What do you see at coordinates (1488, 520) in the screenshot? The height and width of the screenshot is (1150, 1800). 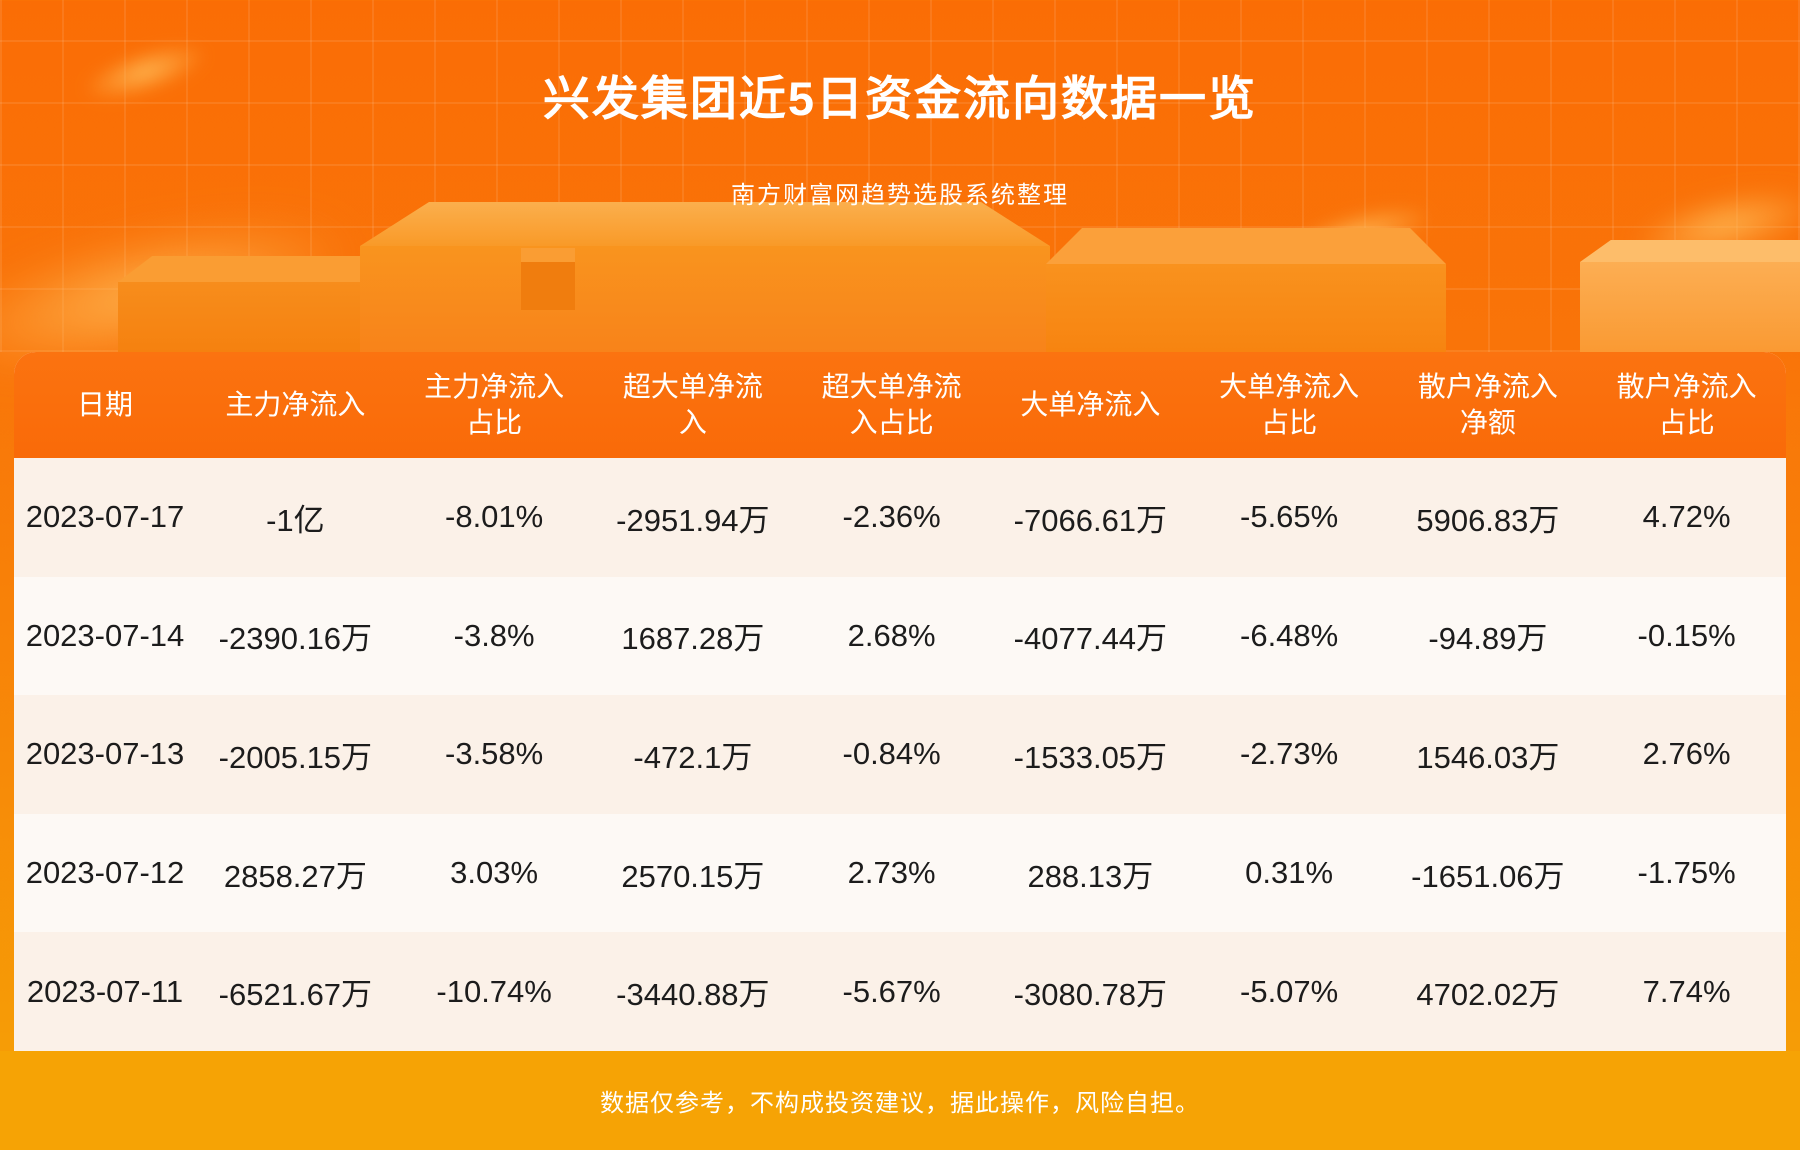 I see `cell-value: 5906.83万` at bounding box center [1488, 520].